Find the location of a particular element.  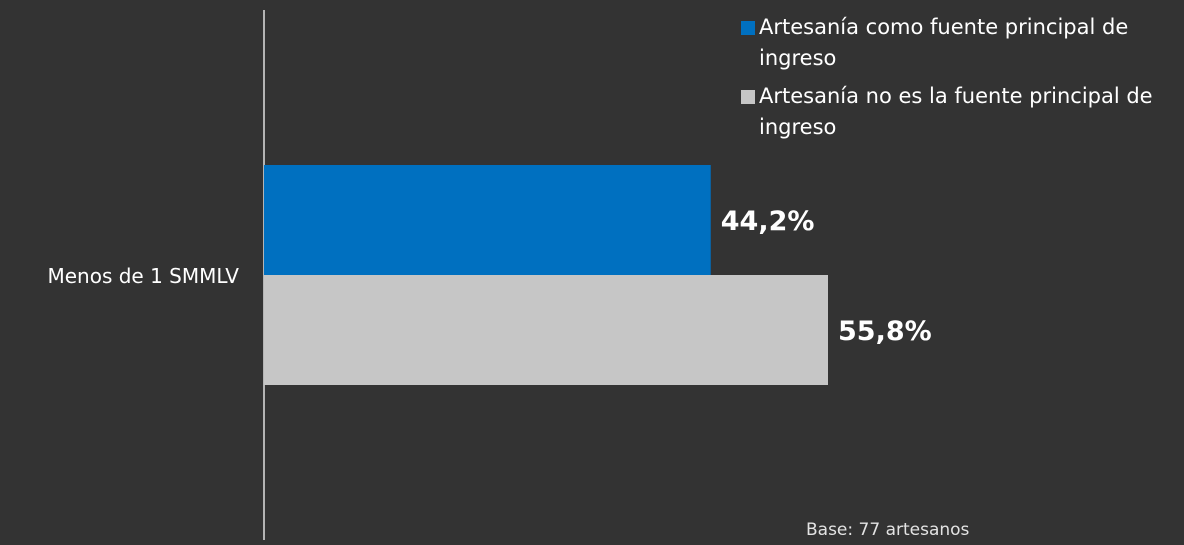

data-label-series-1: 55,8% is located at coordinates (885, 331).